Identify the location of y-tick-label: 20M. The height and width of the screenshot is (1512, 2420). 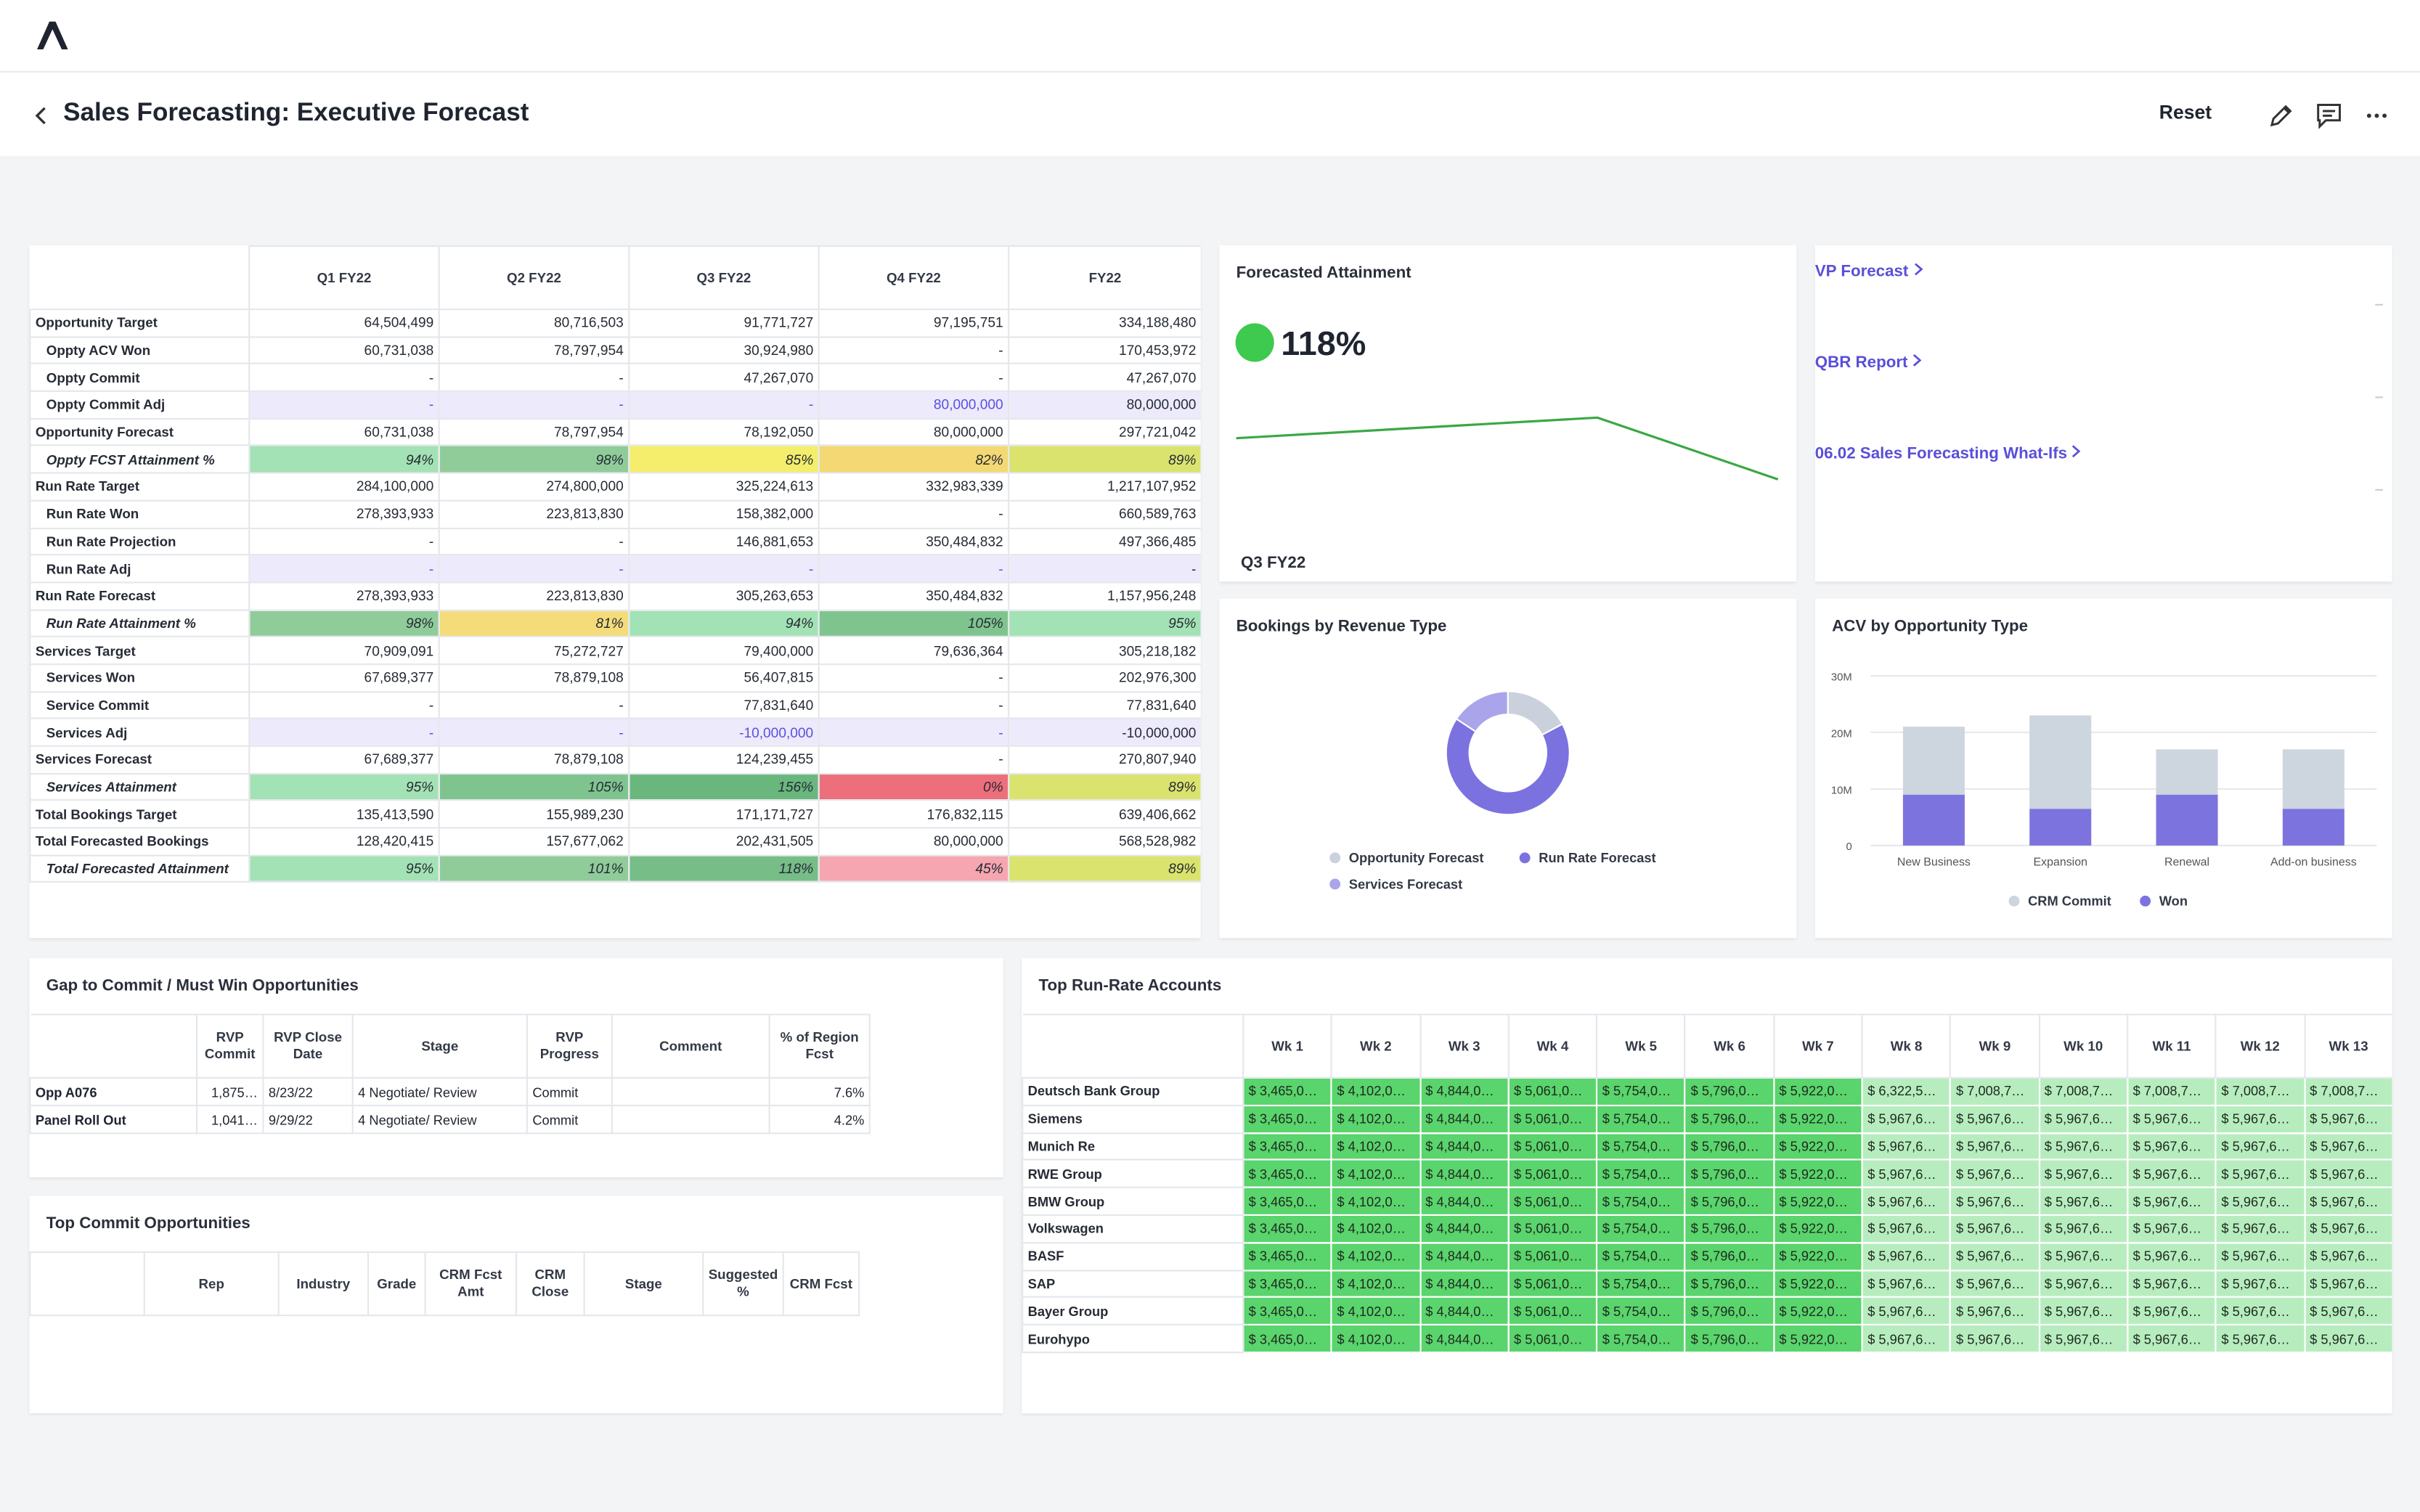
(1841, 734).